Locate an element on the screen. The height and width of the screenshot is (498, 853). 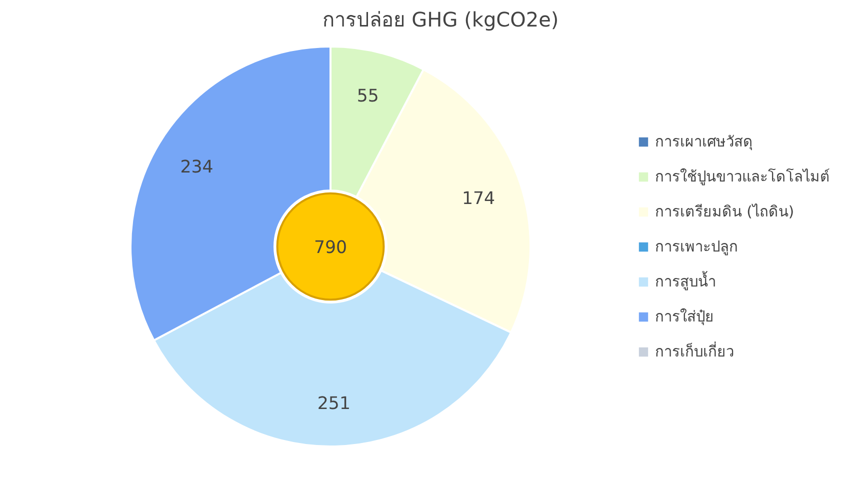
legend-label: การใส่ปุ๋ย is located at coordinates (684, 317).